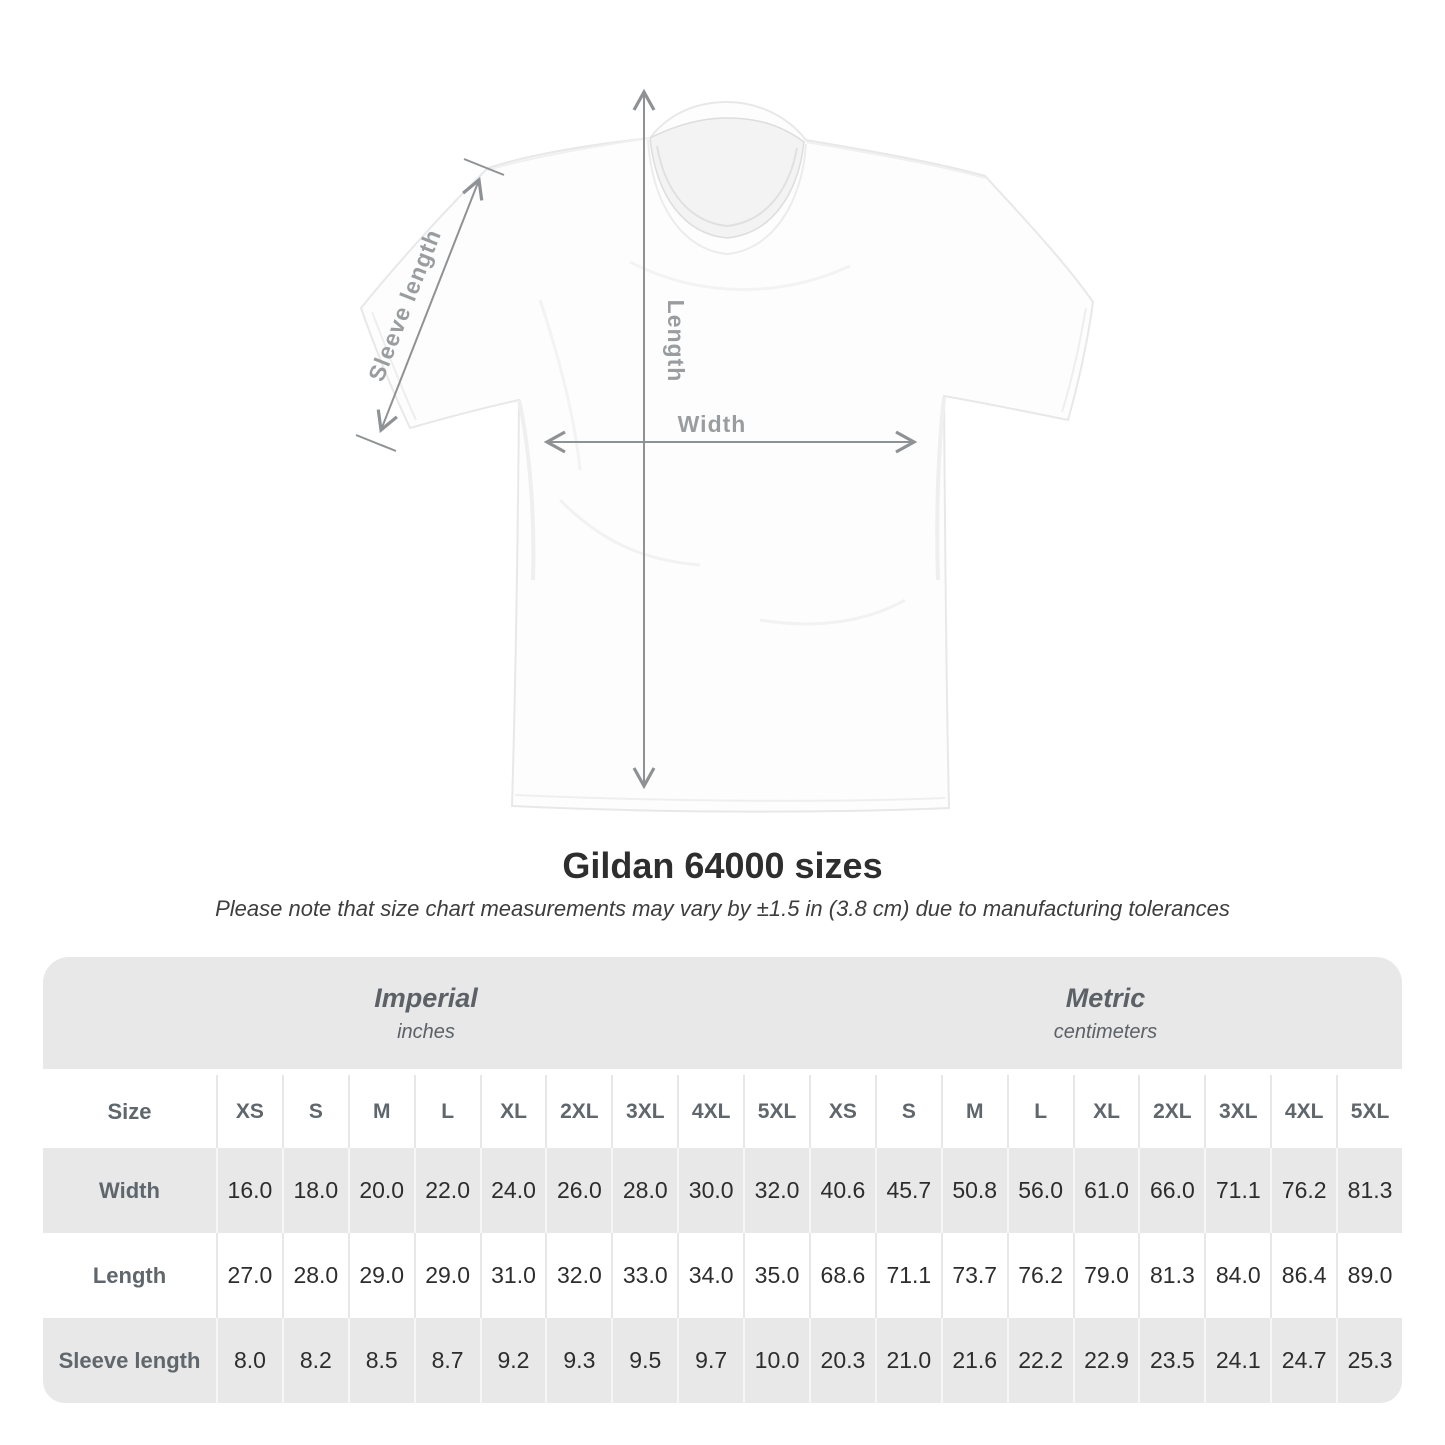  What do you see at coordinates (1303, 1360) in the screenshot?
I see `size-value-cell: 24.7` at bounding box center [1303, 1360].